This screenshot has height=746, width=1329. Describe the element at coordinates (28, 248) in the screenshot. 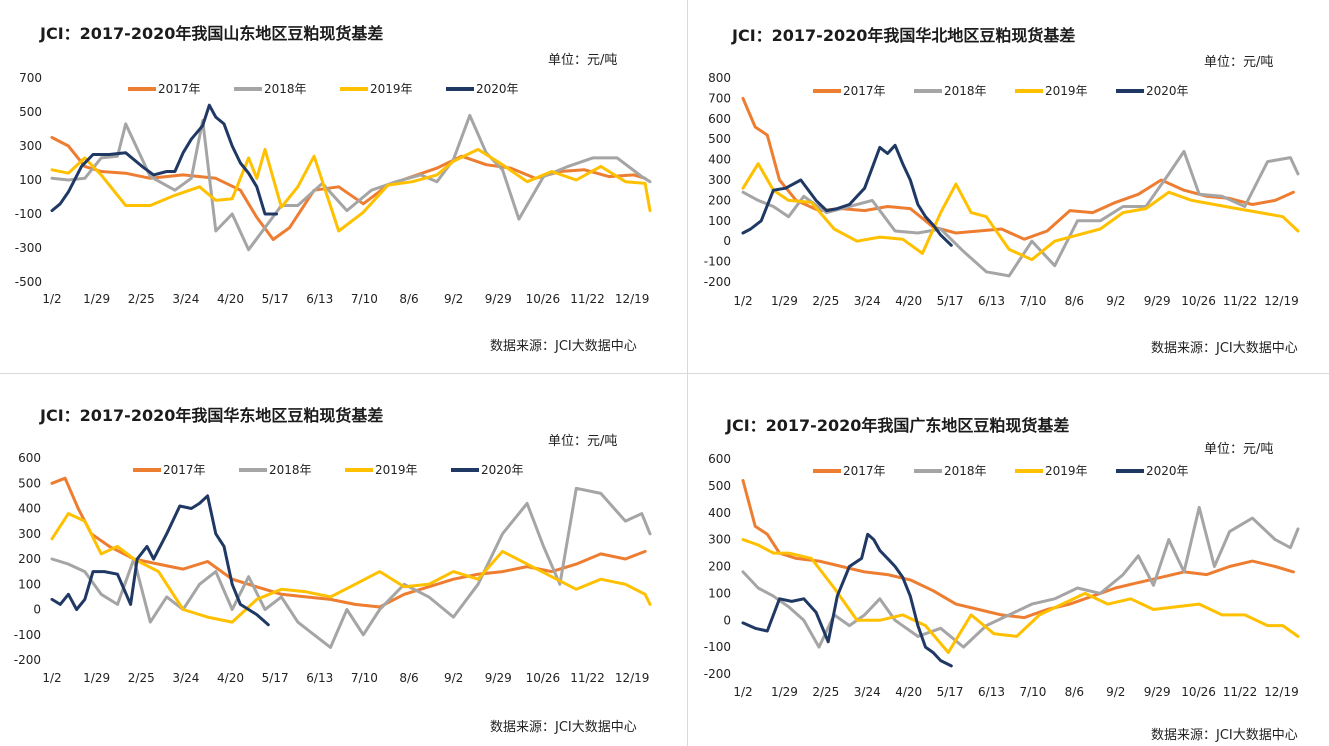

I see `y-tick-label: -300` at that location.